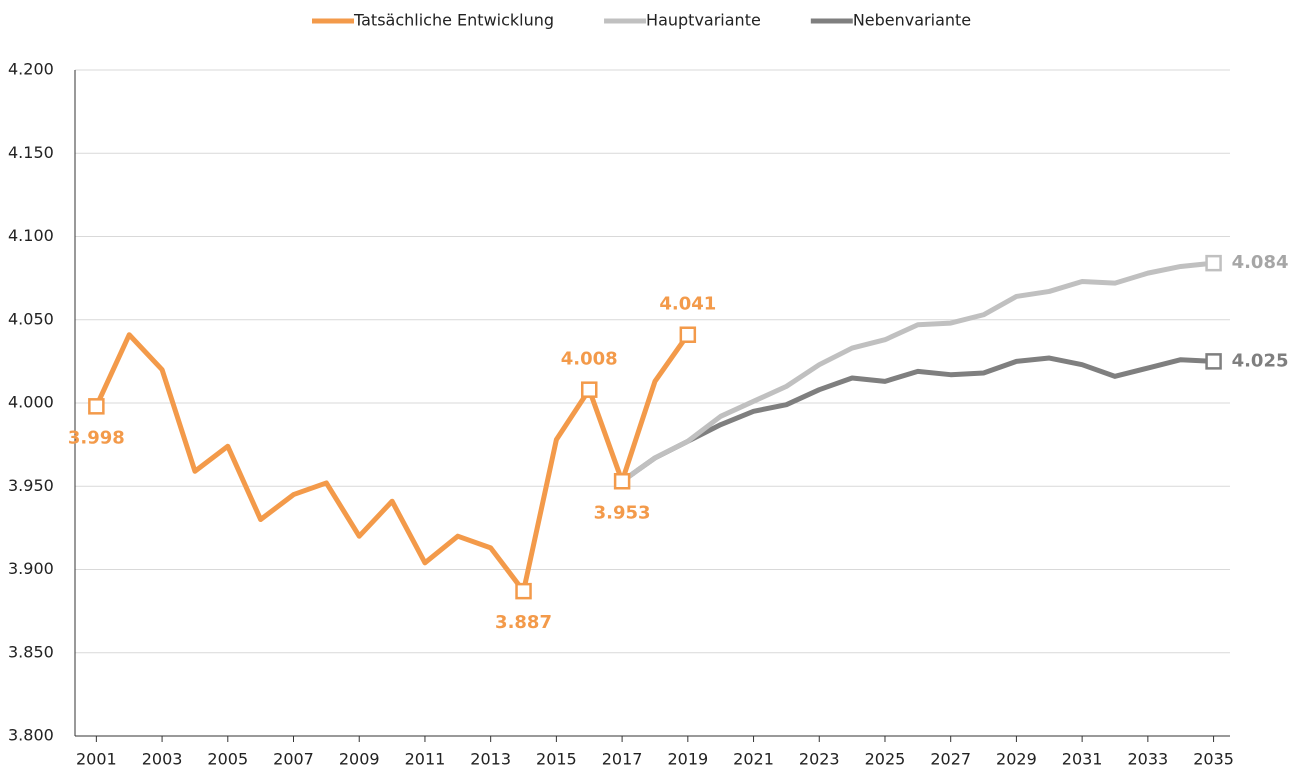  What do you see at coordinates (490, 759) in the screenshot?
I see `x-tick-label: 2013` at bounding box center [490, 759].